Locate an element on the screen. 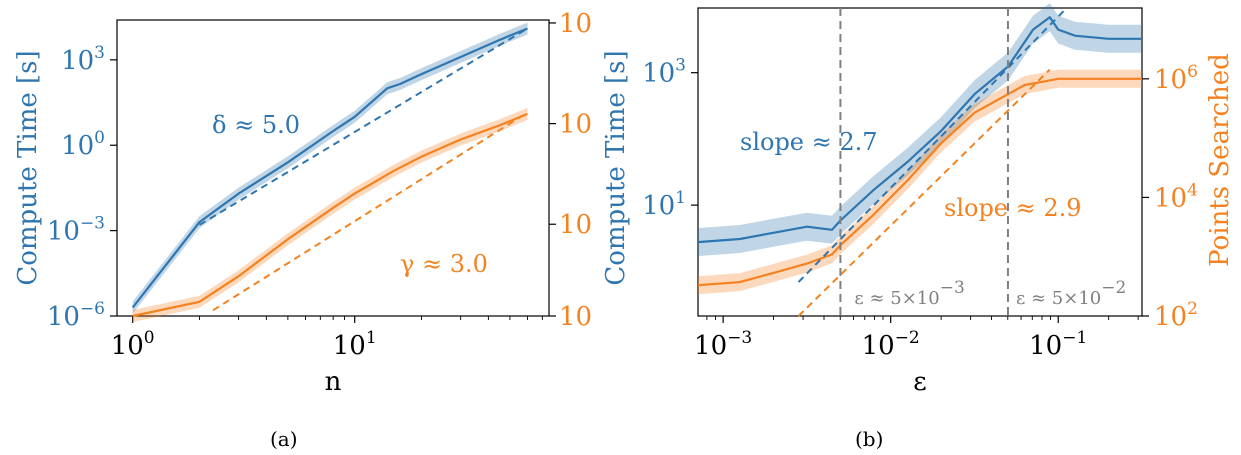 Image resolution: width=1241 pixels, height=455 pixels. panel-b-x-tick-label: 10⁻² is located at coordinates (891, 344).